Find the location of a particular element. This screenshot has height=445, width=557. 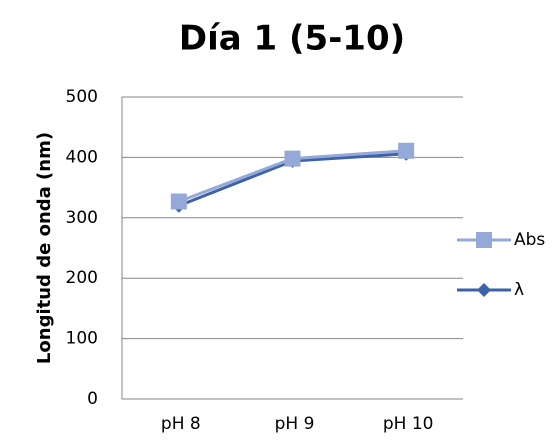

y-tick-label: 200 is located at coordinates (82, 278).